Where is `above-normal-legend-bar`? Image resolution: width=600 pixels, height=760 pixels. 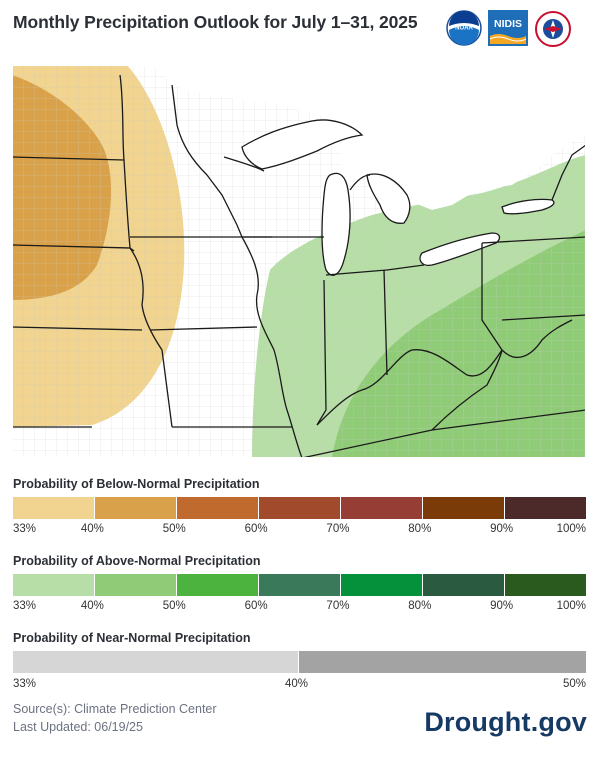
above-normal-legend-bar is located at coordinates (299, 585).